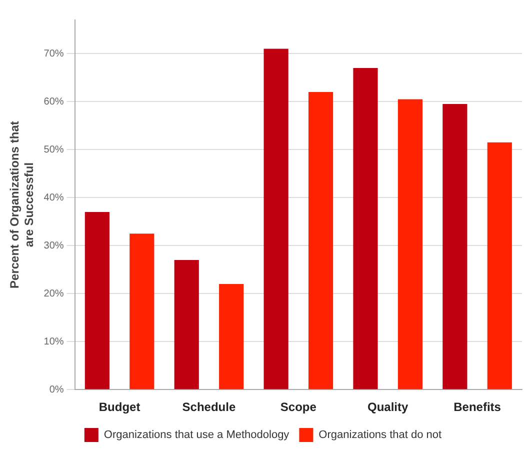 The image size is (528, 456). What do you see at coordinates (56, 390) in the screenshot?
I see `y-tick-label: 0%` at bounding box center [56, 390].